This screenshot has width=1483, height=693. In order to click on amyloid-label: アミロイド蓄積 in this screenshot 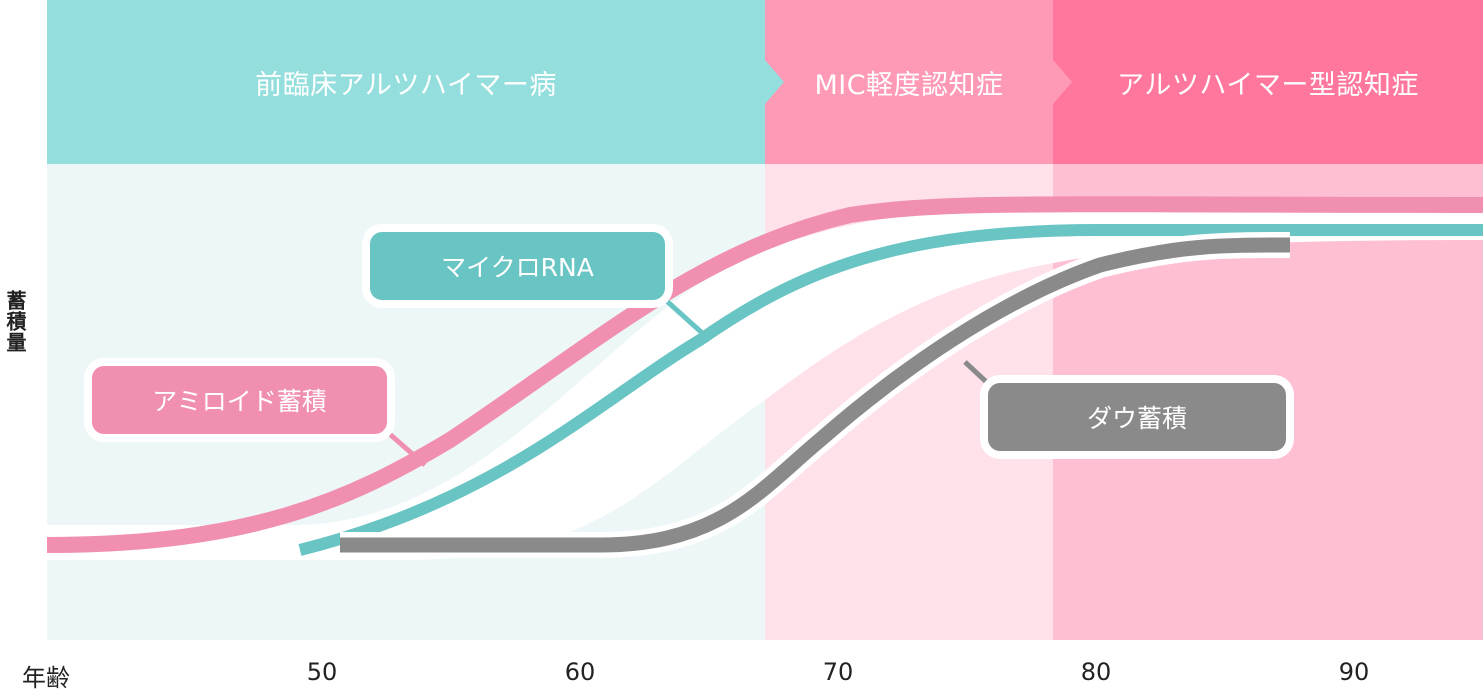, I will do `click(239, 400)`.